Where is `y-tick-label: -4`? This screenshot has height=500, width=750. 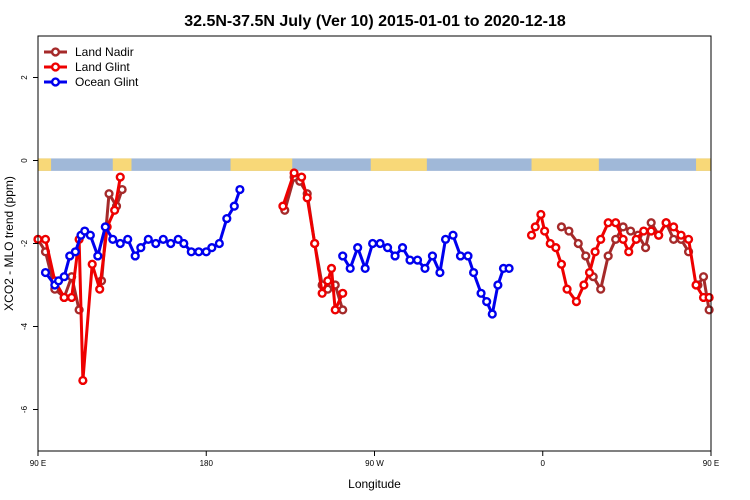
y-tick-label: -4 is located at coordinates (24, 326).